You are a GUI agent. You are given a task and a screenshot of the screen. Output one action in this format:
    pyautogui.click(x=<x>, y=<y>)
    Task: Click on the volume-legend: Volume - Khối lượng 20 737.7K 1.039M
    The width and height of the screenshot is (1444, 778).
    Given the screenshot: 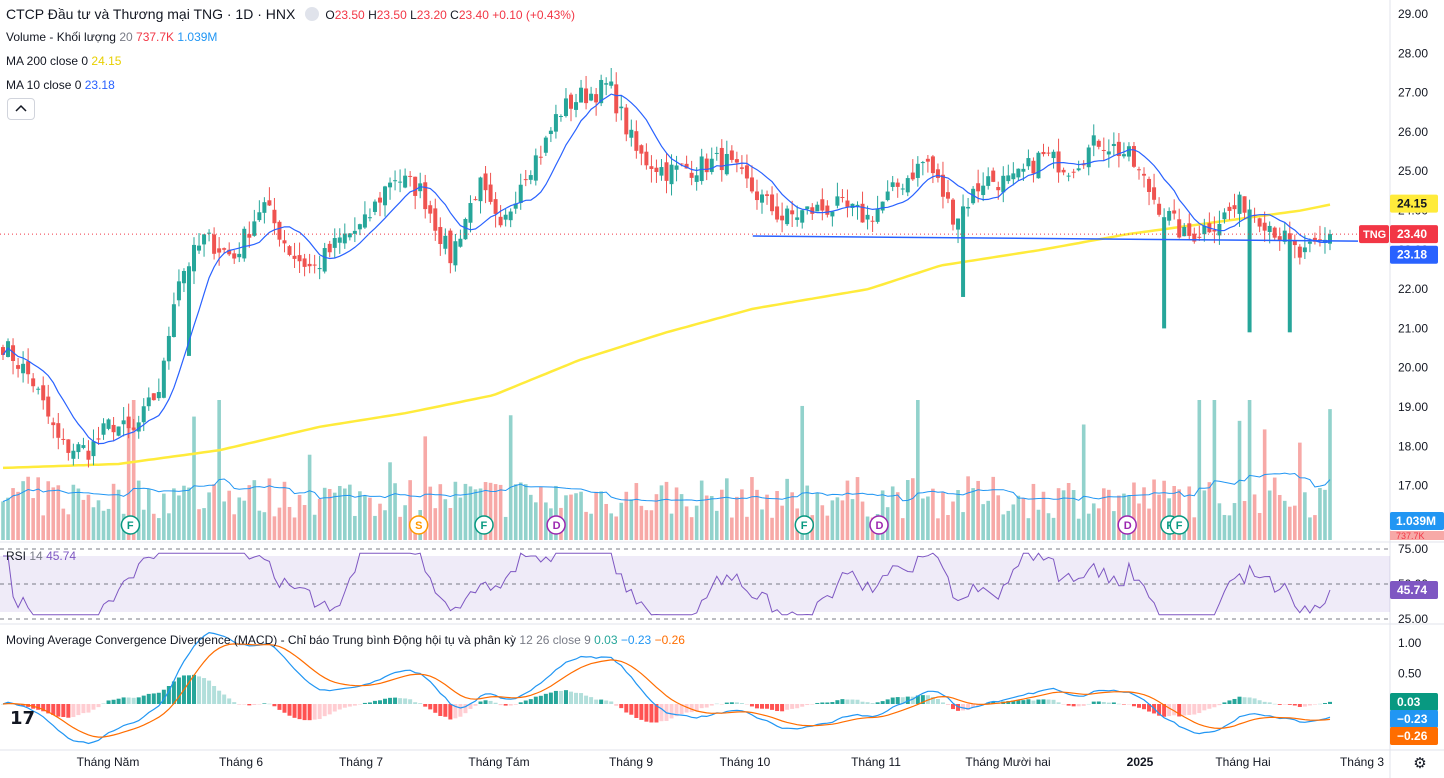 What is the action you would take?
    pyautogui.click(x=111, y=37)
    